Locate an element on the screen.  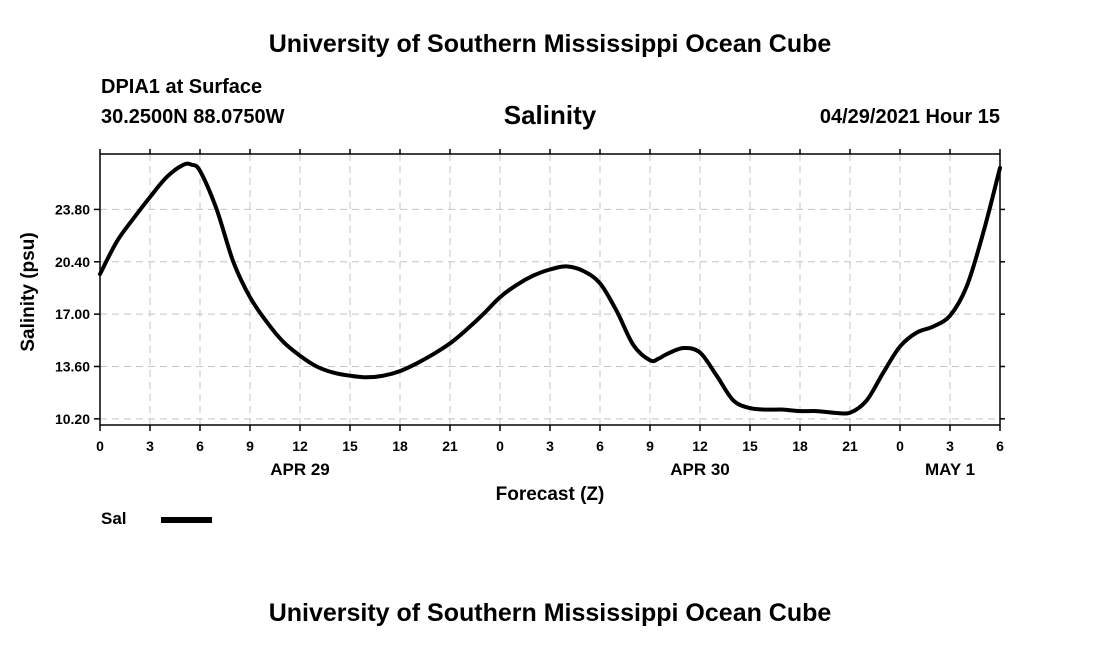
date-label: APR 29 is located at coordinates (300, 469).